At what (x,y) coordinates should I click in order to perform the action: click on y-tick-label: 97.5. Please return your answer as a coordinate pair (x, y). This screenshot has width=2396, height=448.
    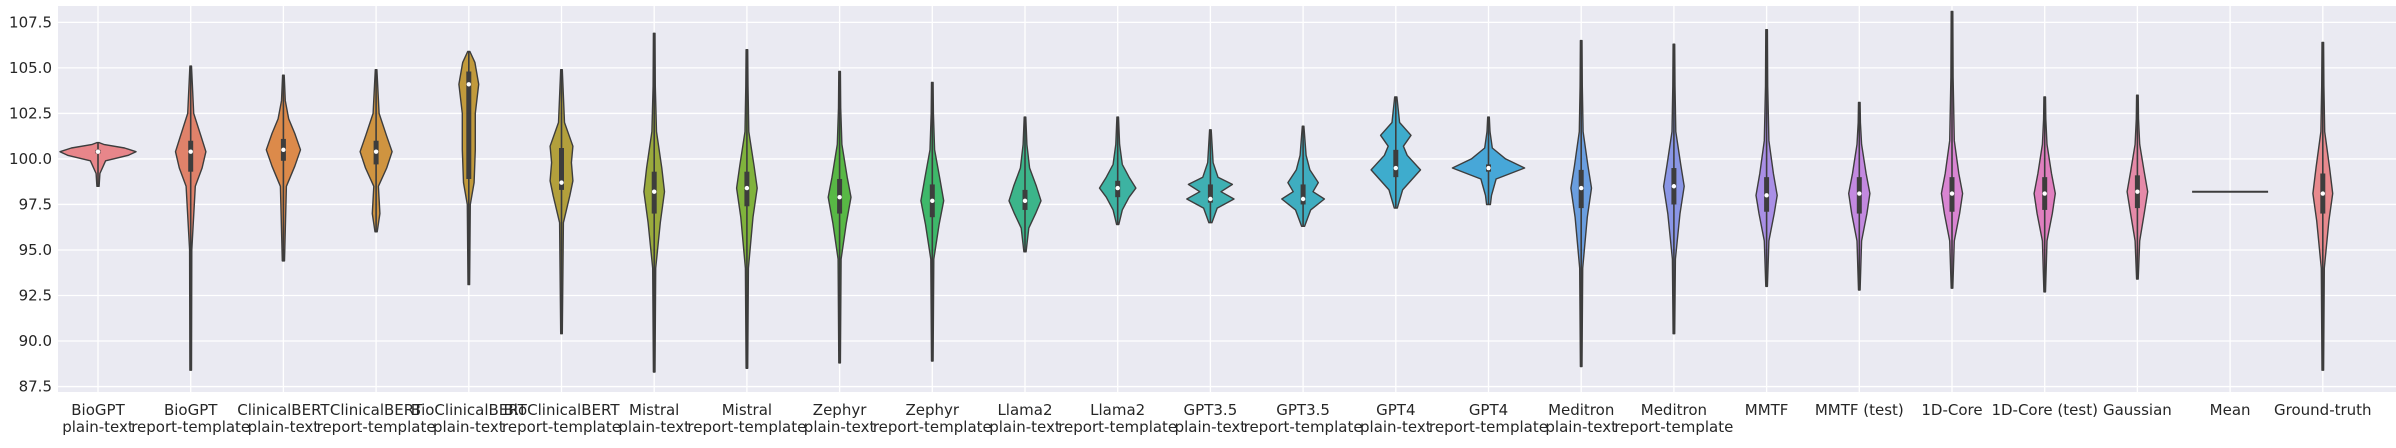
    Looking at the image, I should click on (35, 204).